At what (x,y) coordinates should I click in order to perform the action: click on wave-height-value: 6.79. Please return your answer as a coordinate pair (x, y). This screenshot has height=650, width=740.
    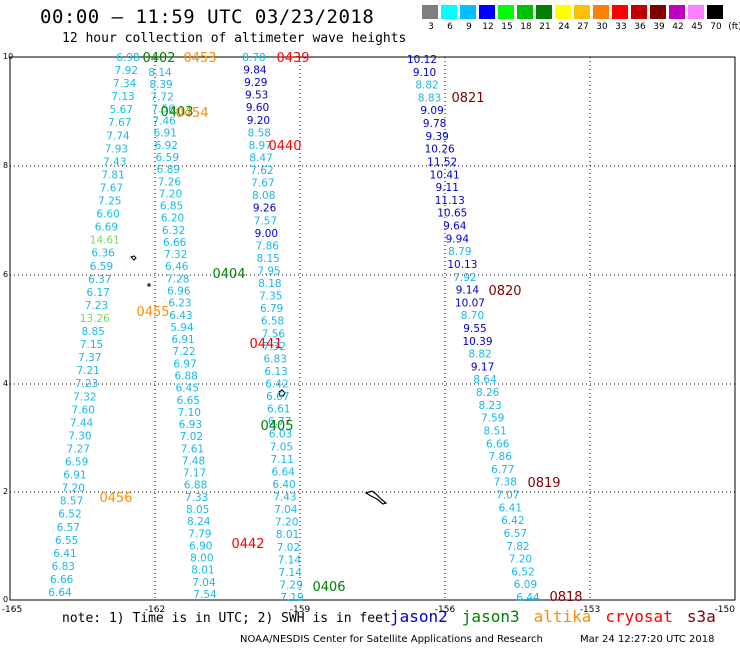
    Looking at the image, I should click on (271, 309).